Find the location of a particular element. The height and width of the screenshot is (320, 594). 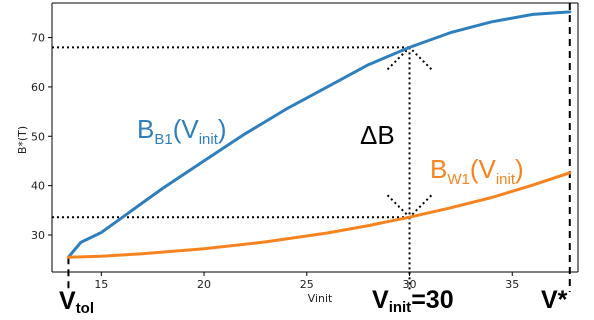

x-tick-label: 35 is located at coordinates (512, 284).